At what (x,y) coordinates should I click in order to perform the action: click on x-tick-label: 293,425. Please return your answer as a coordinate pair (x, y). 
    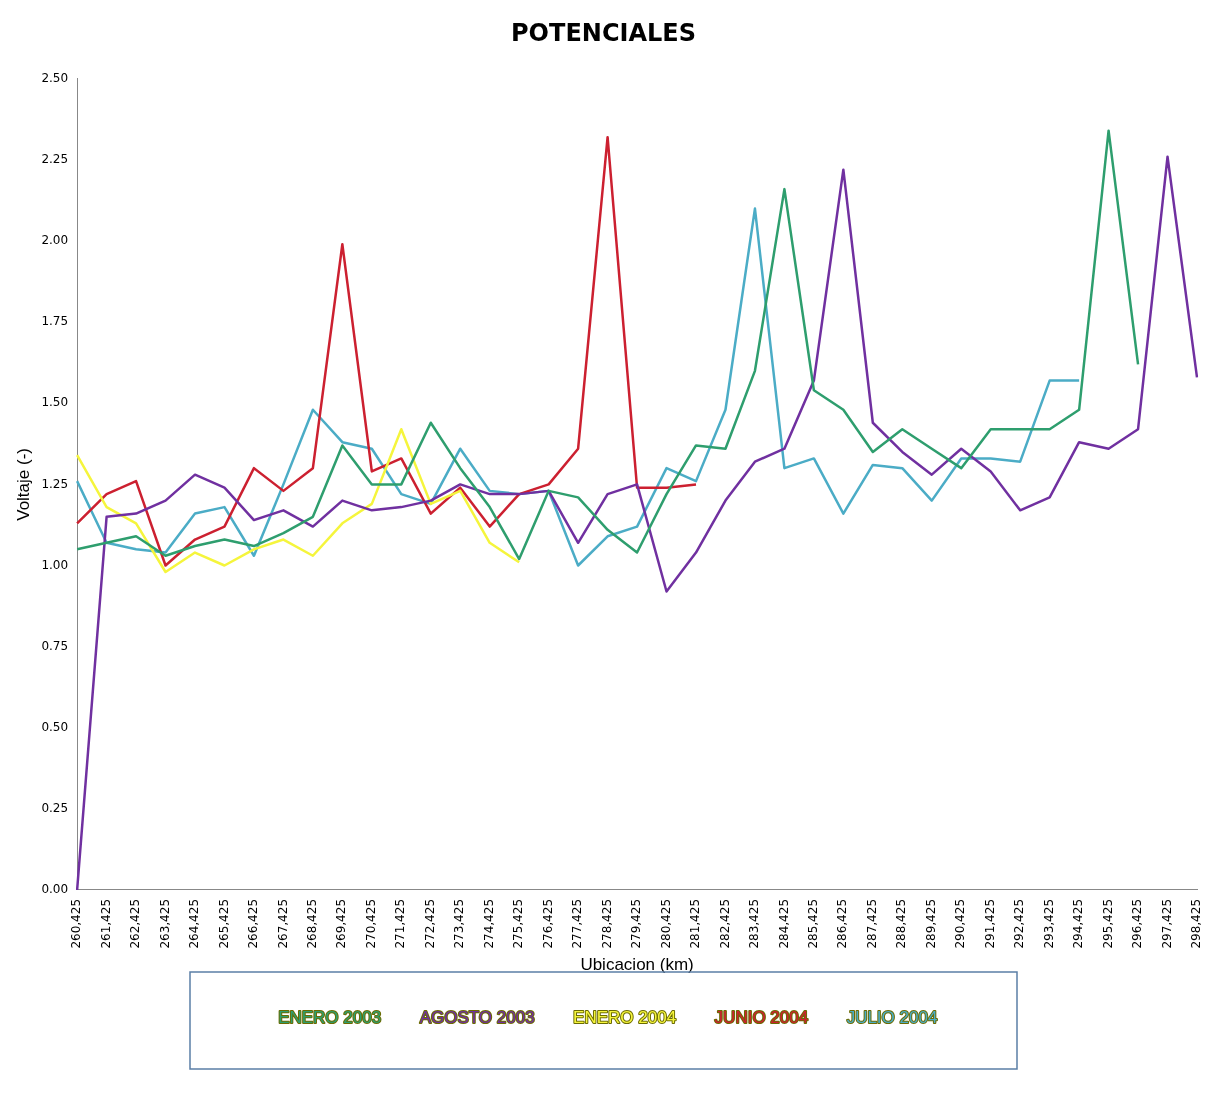
    Looking at the image, I should click on (1048, 923).